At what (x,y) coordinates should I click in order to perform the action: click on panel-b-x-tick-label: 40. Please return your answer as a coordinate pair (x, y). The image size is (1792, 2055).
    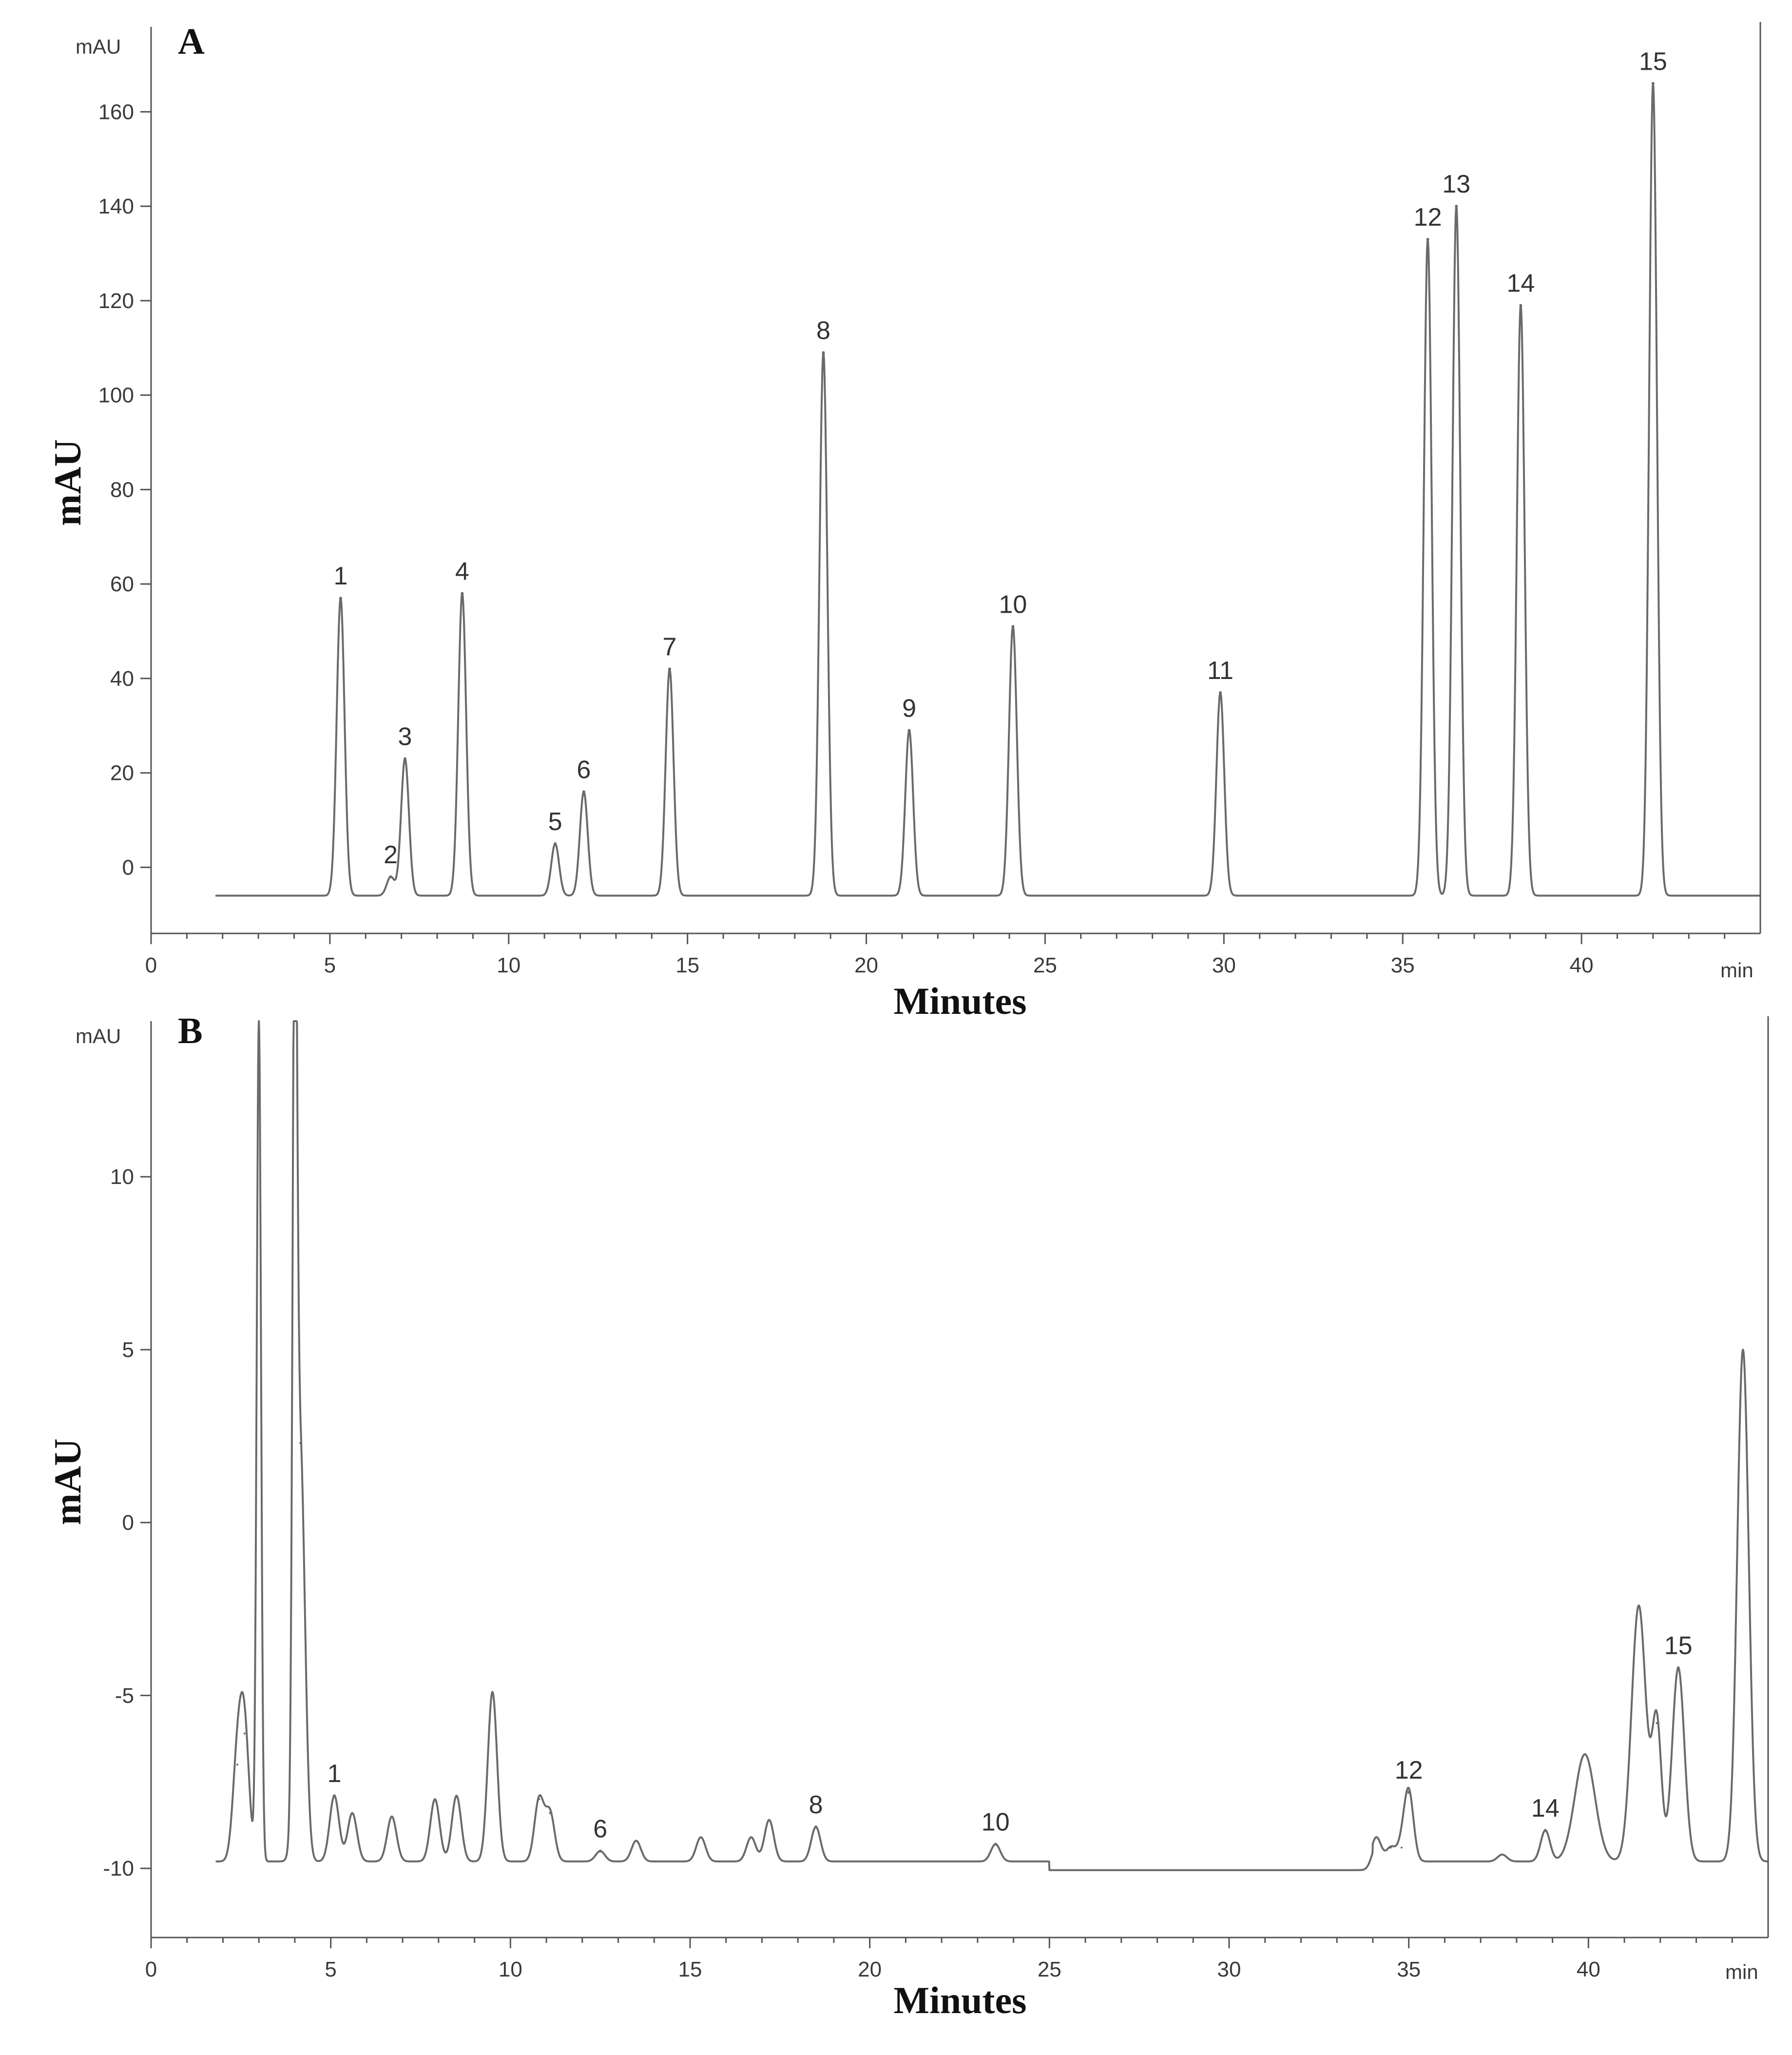
    Looking at the image, I should click on (1589, 1969).